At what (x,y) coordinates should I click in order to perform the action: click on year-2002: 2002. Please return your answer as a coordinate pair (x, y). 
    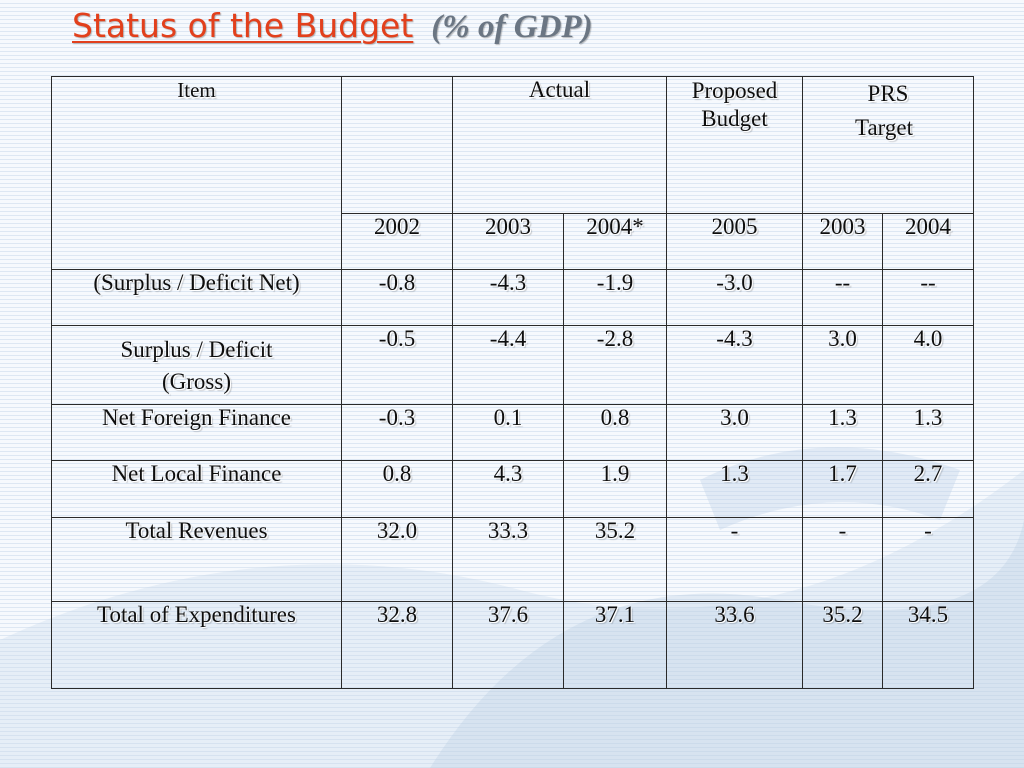
    Looking at the image, I should click on (397, 241).